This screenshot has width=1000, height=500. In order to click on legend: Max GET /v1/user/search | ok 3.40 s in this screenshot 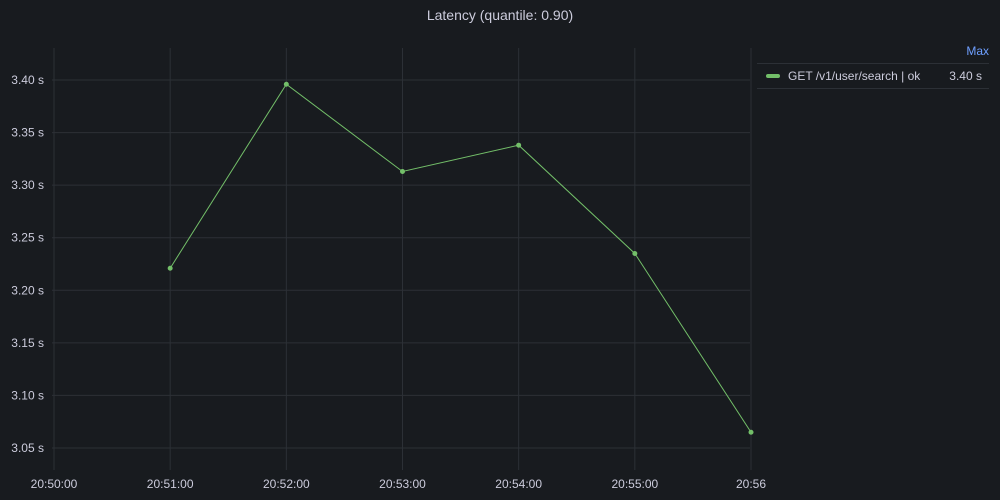, I will do `click(873, 65)`.